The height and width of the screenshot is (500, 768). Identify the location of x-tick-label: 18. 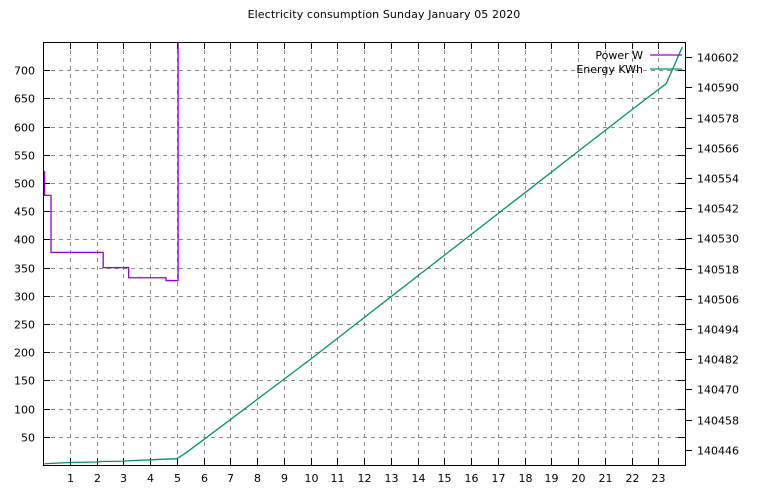
(526, 478).